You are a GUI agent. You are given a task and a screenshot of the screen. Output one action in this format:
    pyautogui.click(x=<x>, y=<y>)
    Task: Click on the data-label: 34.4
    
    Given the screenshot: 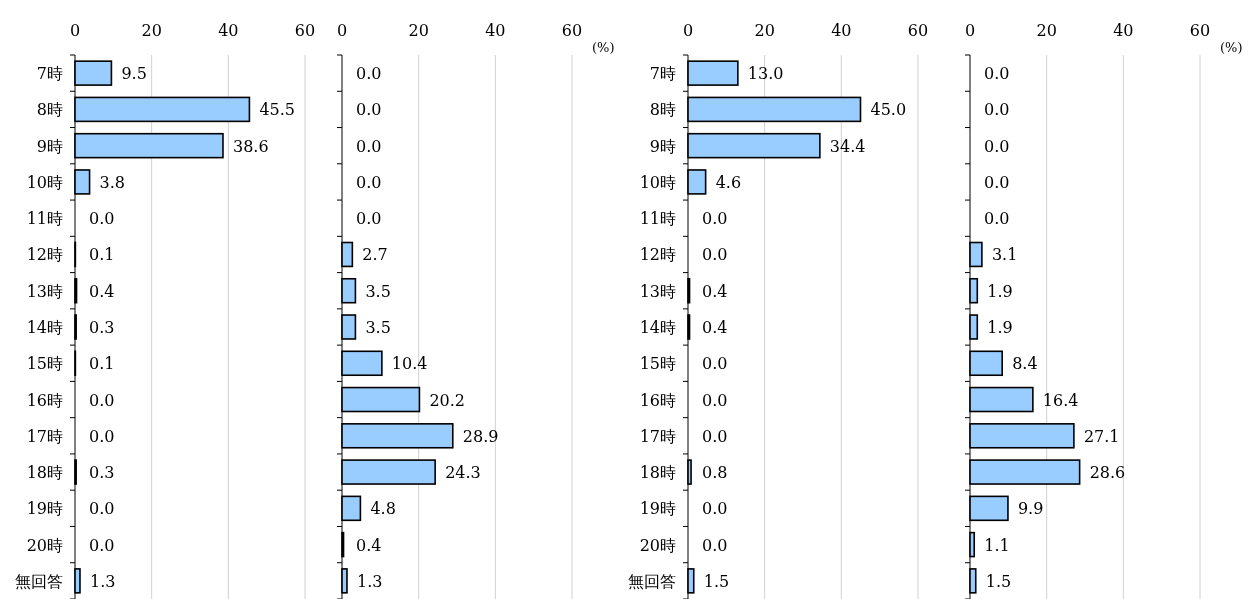 What is the action you would take?
    pyautogui.click(x=847, y=146)
    